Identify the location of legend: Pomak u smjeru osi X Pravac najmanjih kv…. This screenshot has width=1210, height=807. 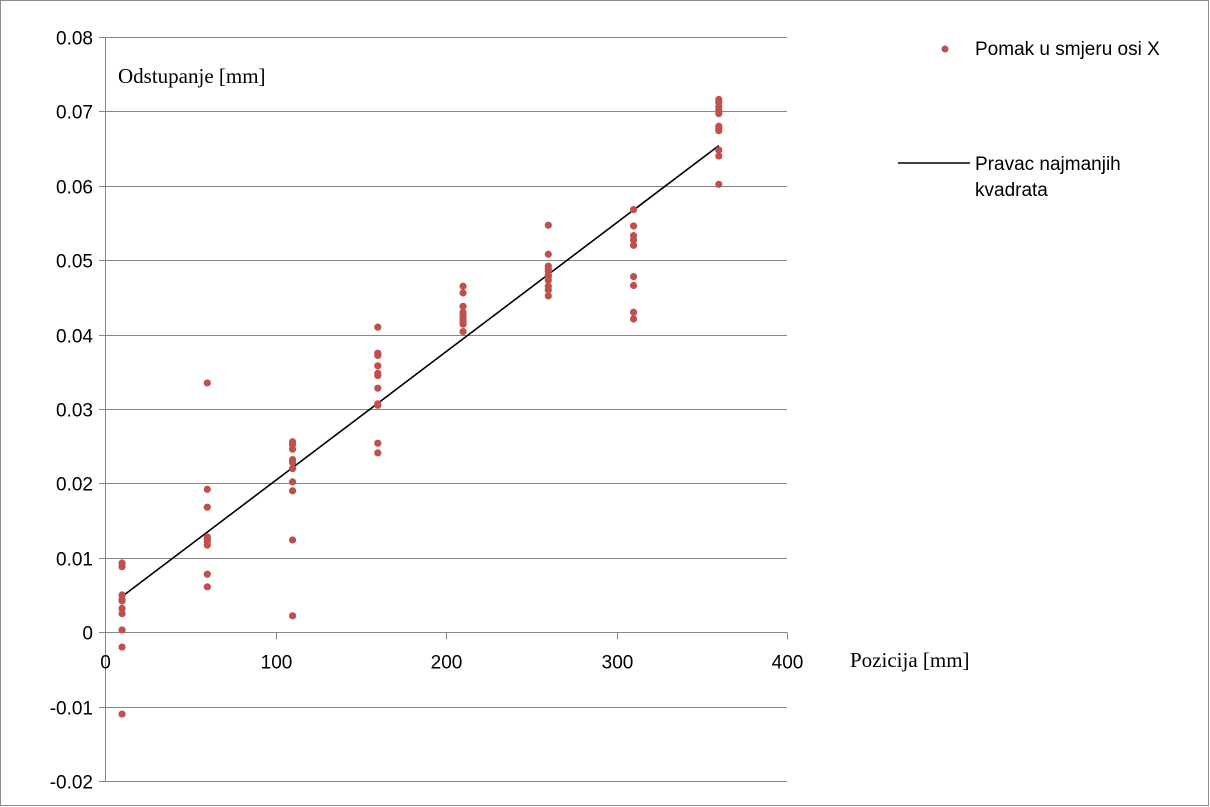
(1029, 120).